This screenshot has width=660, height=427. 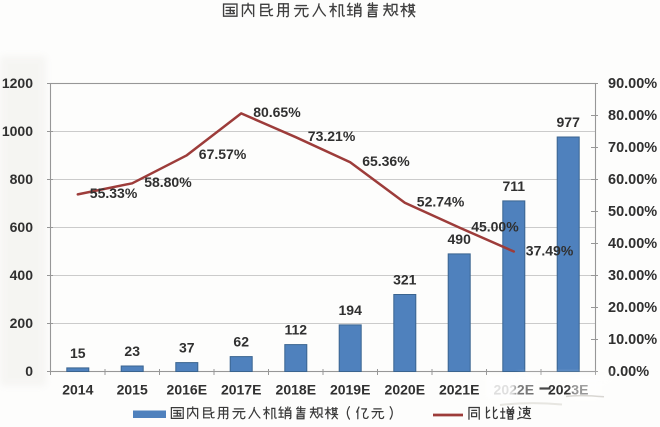 I want to click on svg-text: 65.36%, so click(x=386, y=161).